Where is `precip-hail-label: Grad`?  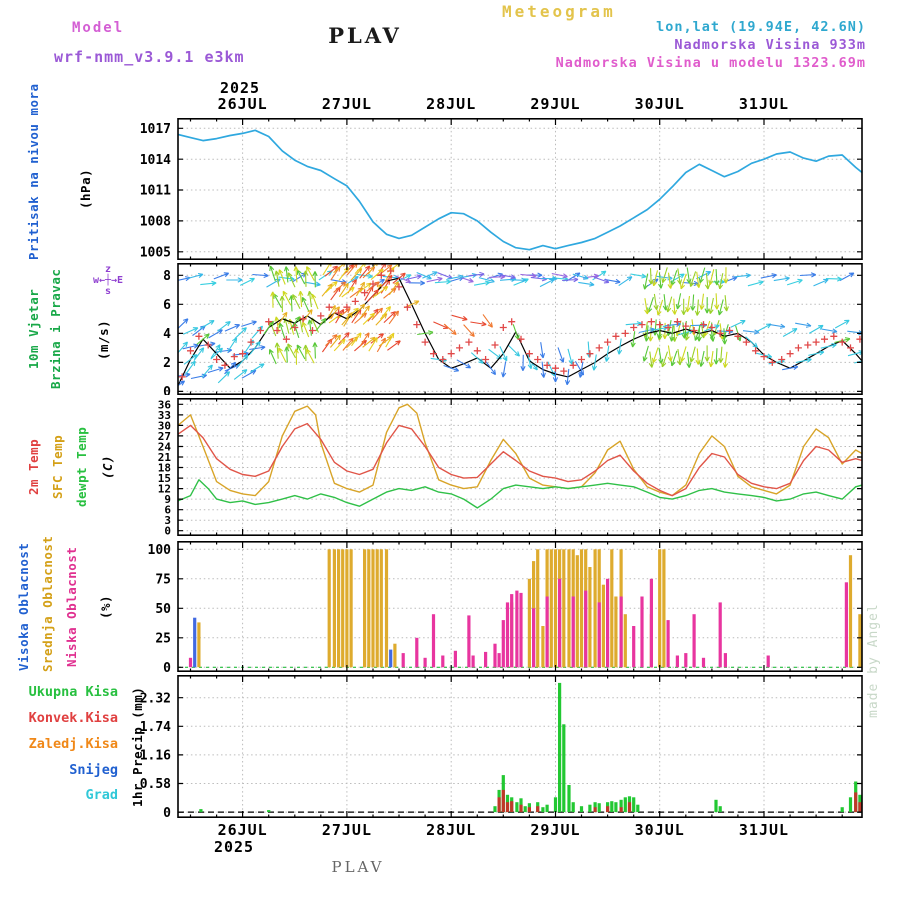
precip-hail-label: Grad is located at coordinates (101, 795).